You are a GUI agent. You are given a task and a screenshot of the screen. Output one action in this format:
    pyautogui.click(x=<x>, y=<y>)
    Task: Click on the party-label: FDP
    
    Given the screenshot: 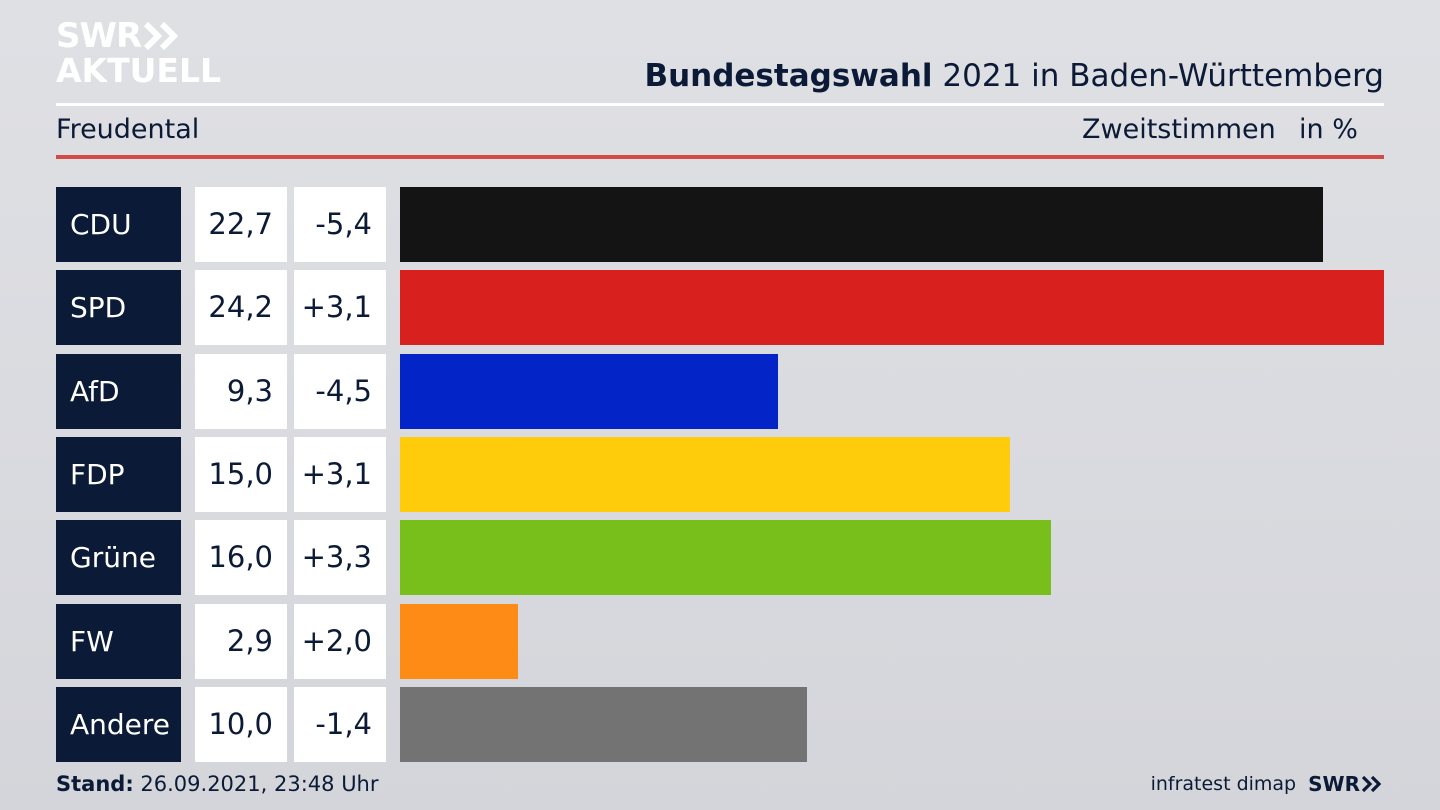 What is the action you would take?
    pyautogui.click(x=118, y=474)
    